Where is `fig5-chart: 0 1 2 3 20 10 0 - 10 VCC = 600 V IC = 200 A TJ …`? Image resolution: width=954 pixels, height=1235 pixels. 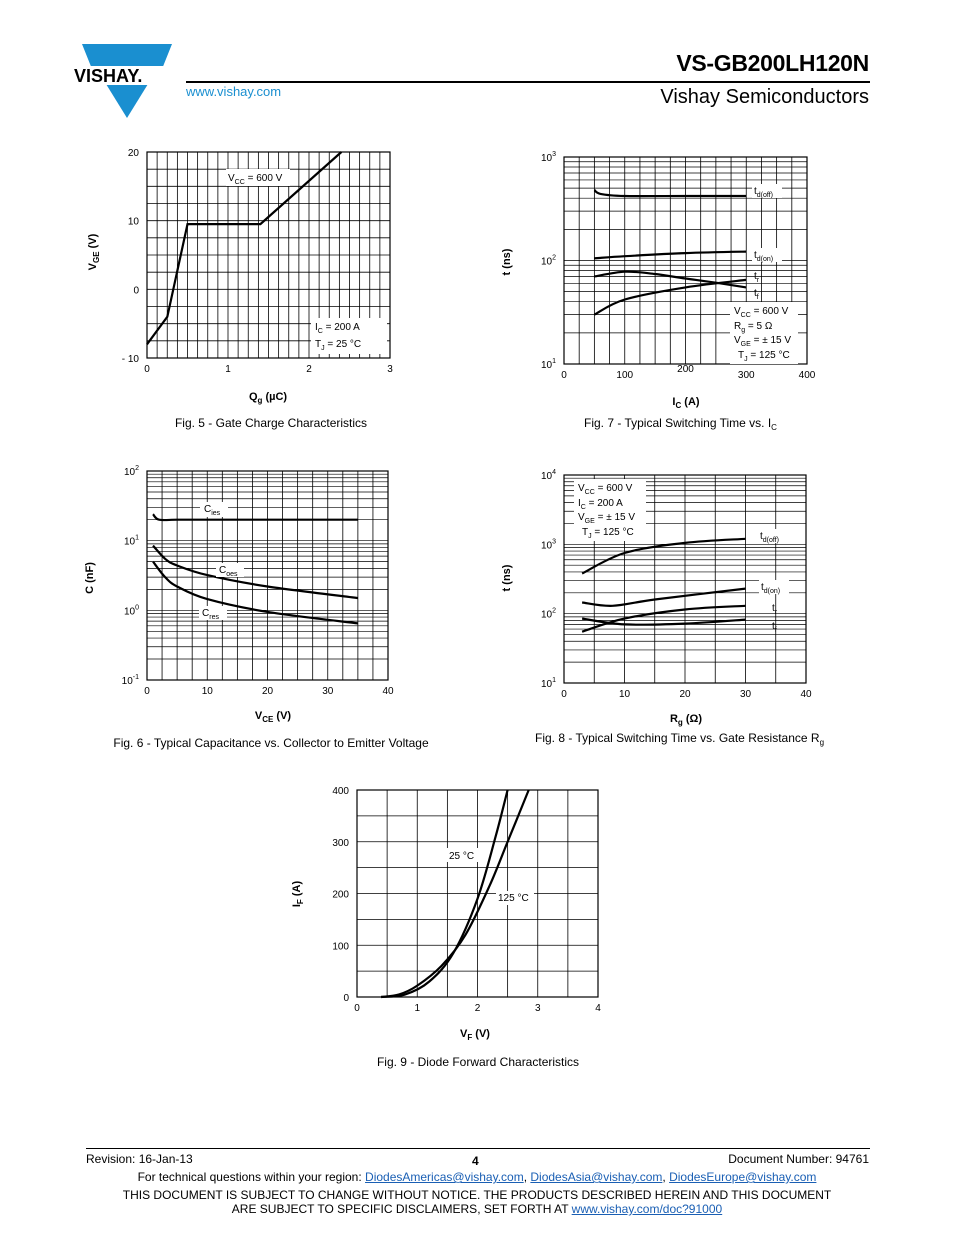 fig5-chart: 0 1 2 3 20 10 0 - 10 VCC = 600 V IC = 200 A TJ … is located at coordinates (240, 289).